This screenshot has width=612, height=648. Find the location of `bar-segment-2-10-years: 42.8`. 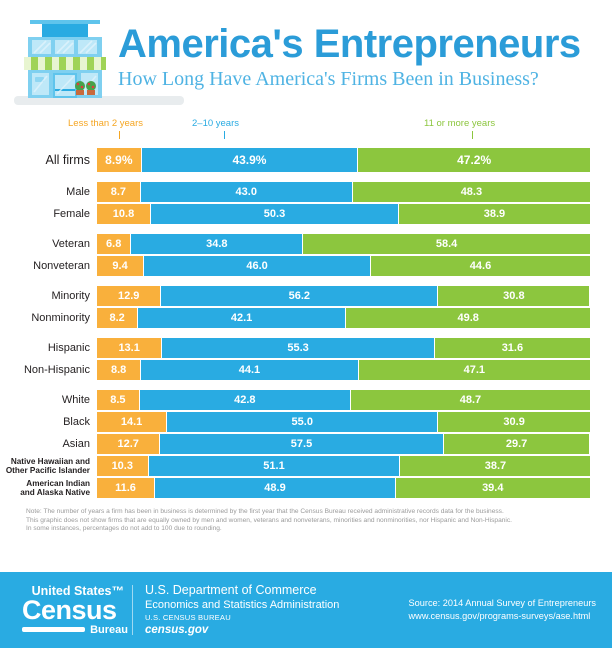

bar-segment-2-10-years: 42.8 is located at coordinates (244, 400).